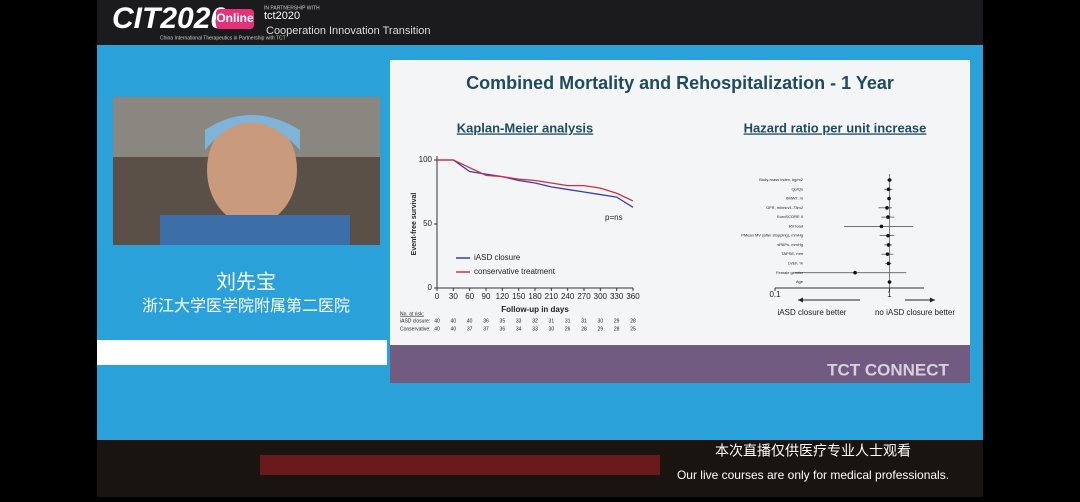 Image resolution: width=1080 pixels, height=502 pixels. Describe the element at coordinates (252, 170) in the screenshot. I see `speaker-face` at that location.